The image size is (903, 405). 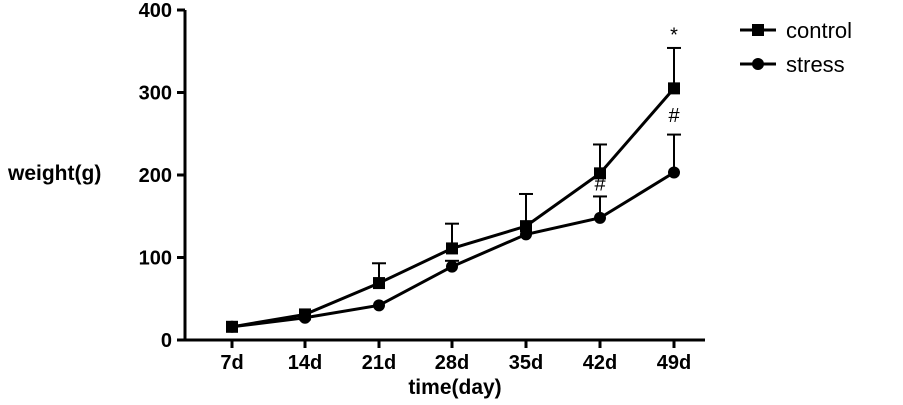 What do you see at coordinates (166, 341) in the screenshot?
I see `y-tick-label: 0` at bounding box center [166, 341].